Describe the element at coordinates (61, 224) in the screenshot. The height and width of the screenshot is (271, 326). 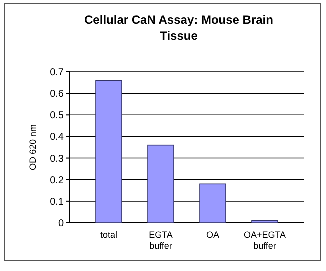
I see `y-tick-label: 0` at that location.